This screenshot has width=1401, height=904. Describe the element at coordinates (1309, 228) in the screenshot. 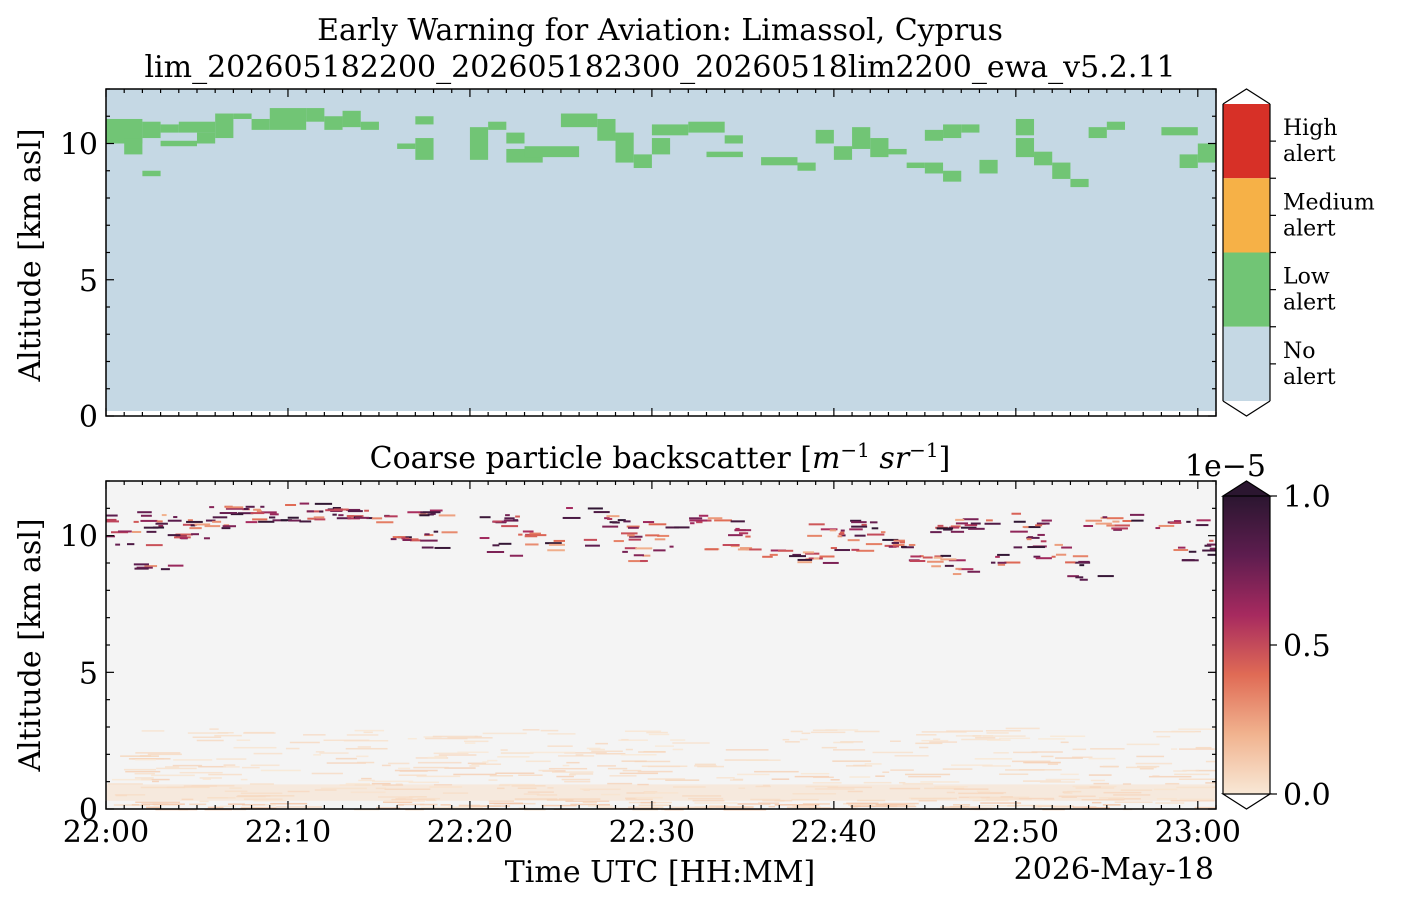

I see `alert-level-label: alert` at that location.